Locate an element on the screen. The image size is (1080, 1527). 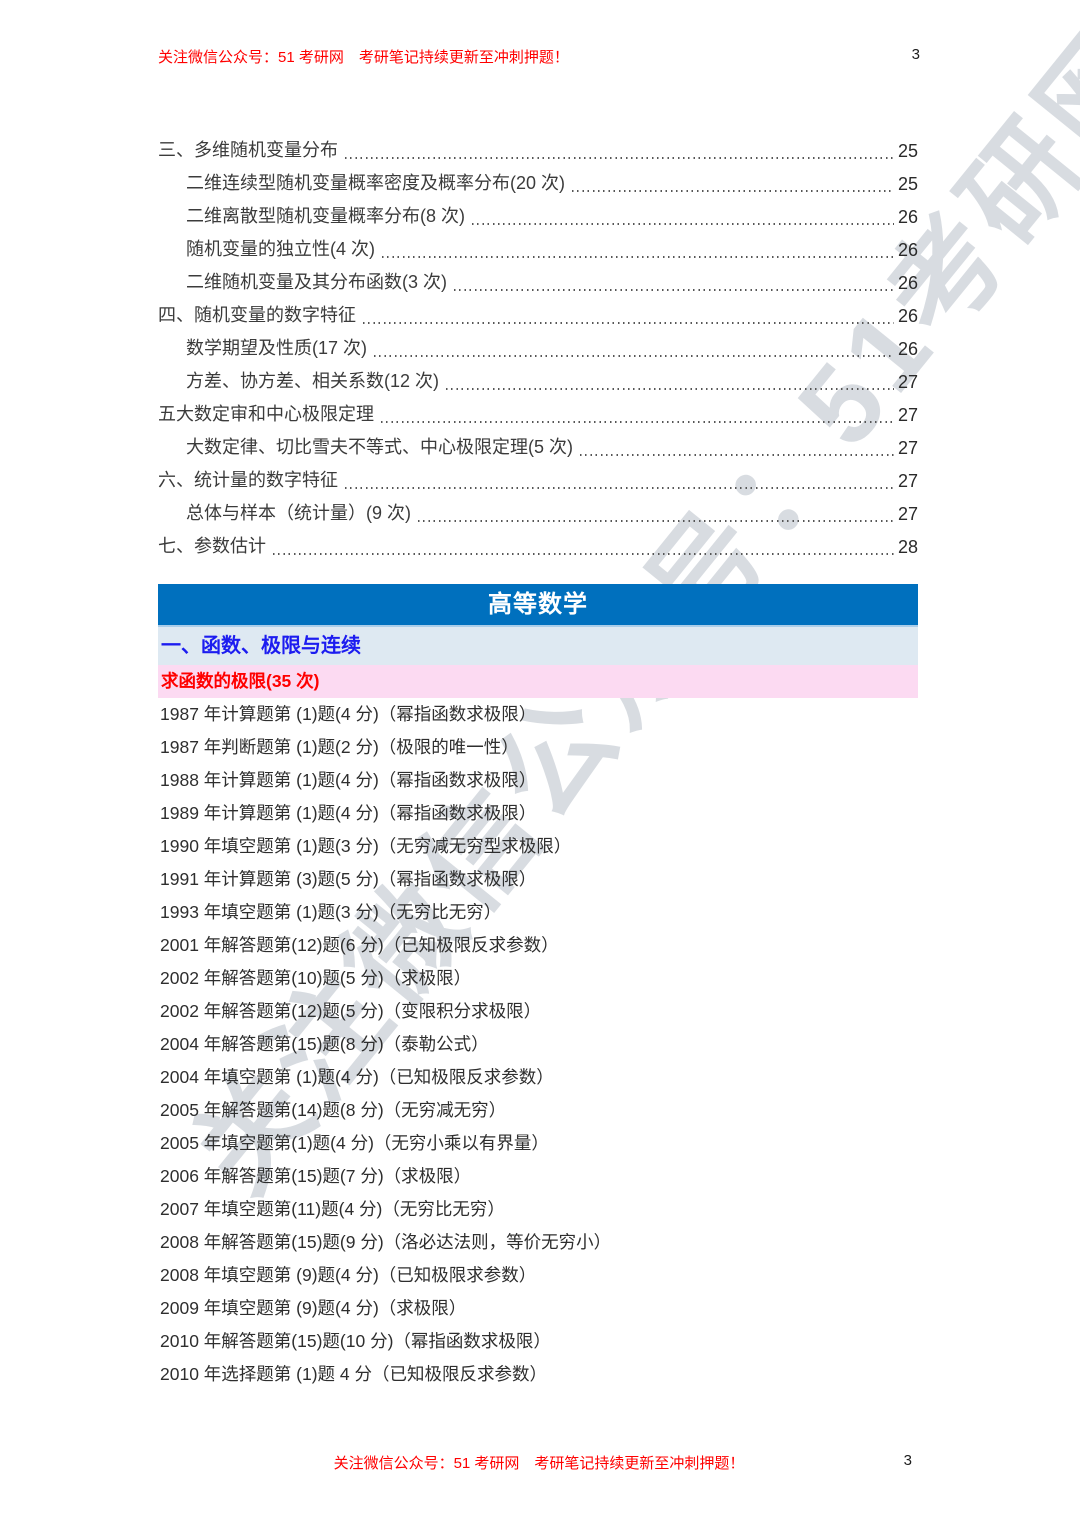
toc-entry-label: 数学期望及性质(17 次) is located at coordinates (277, 348).